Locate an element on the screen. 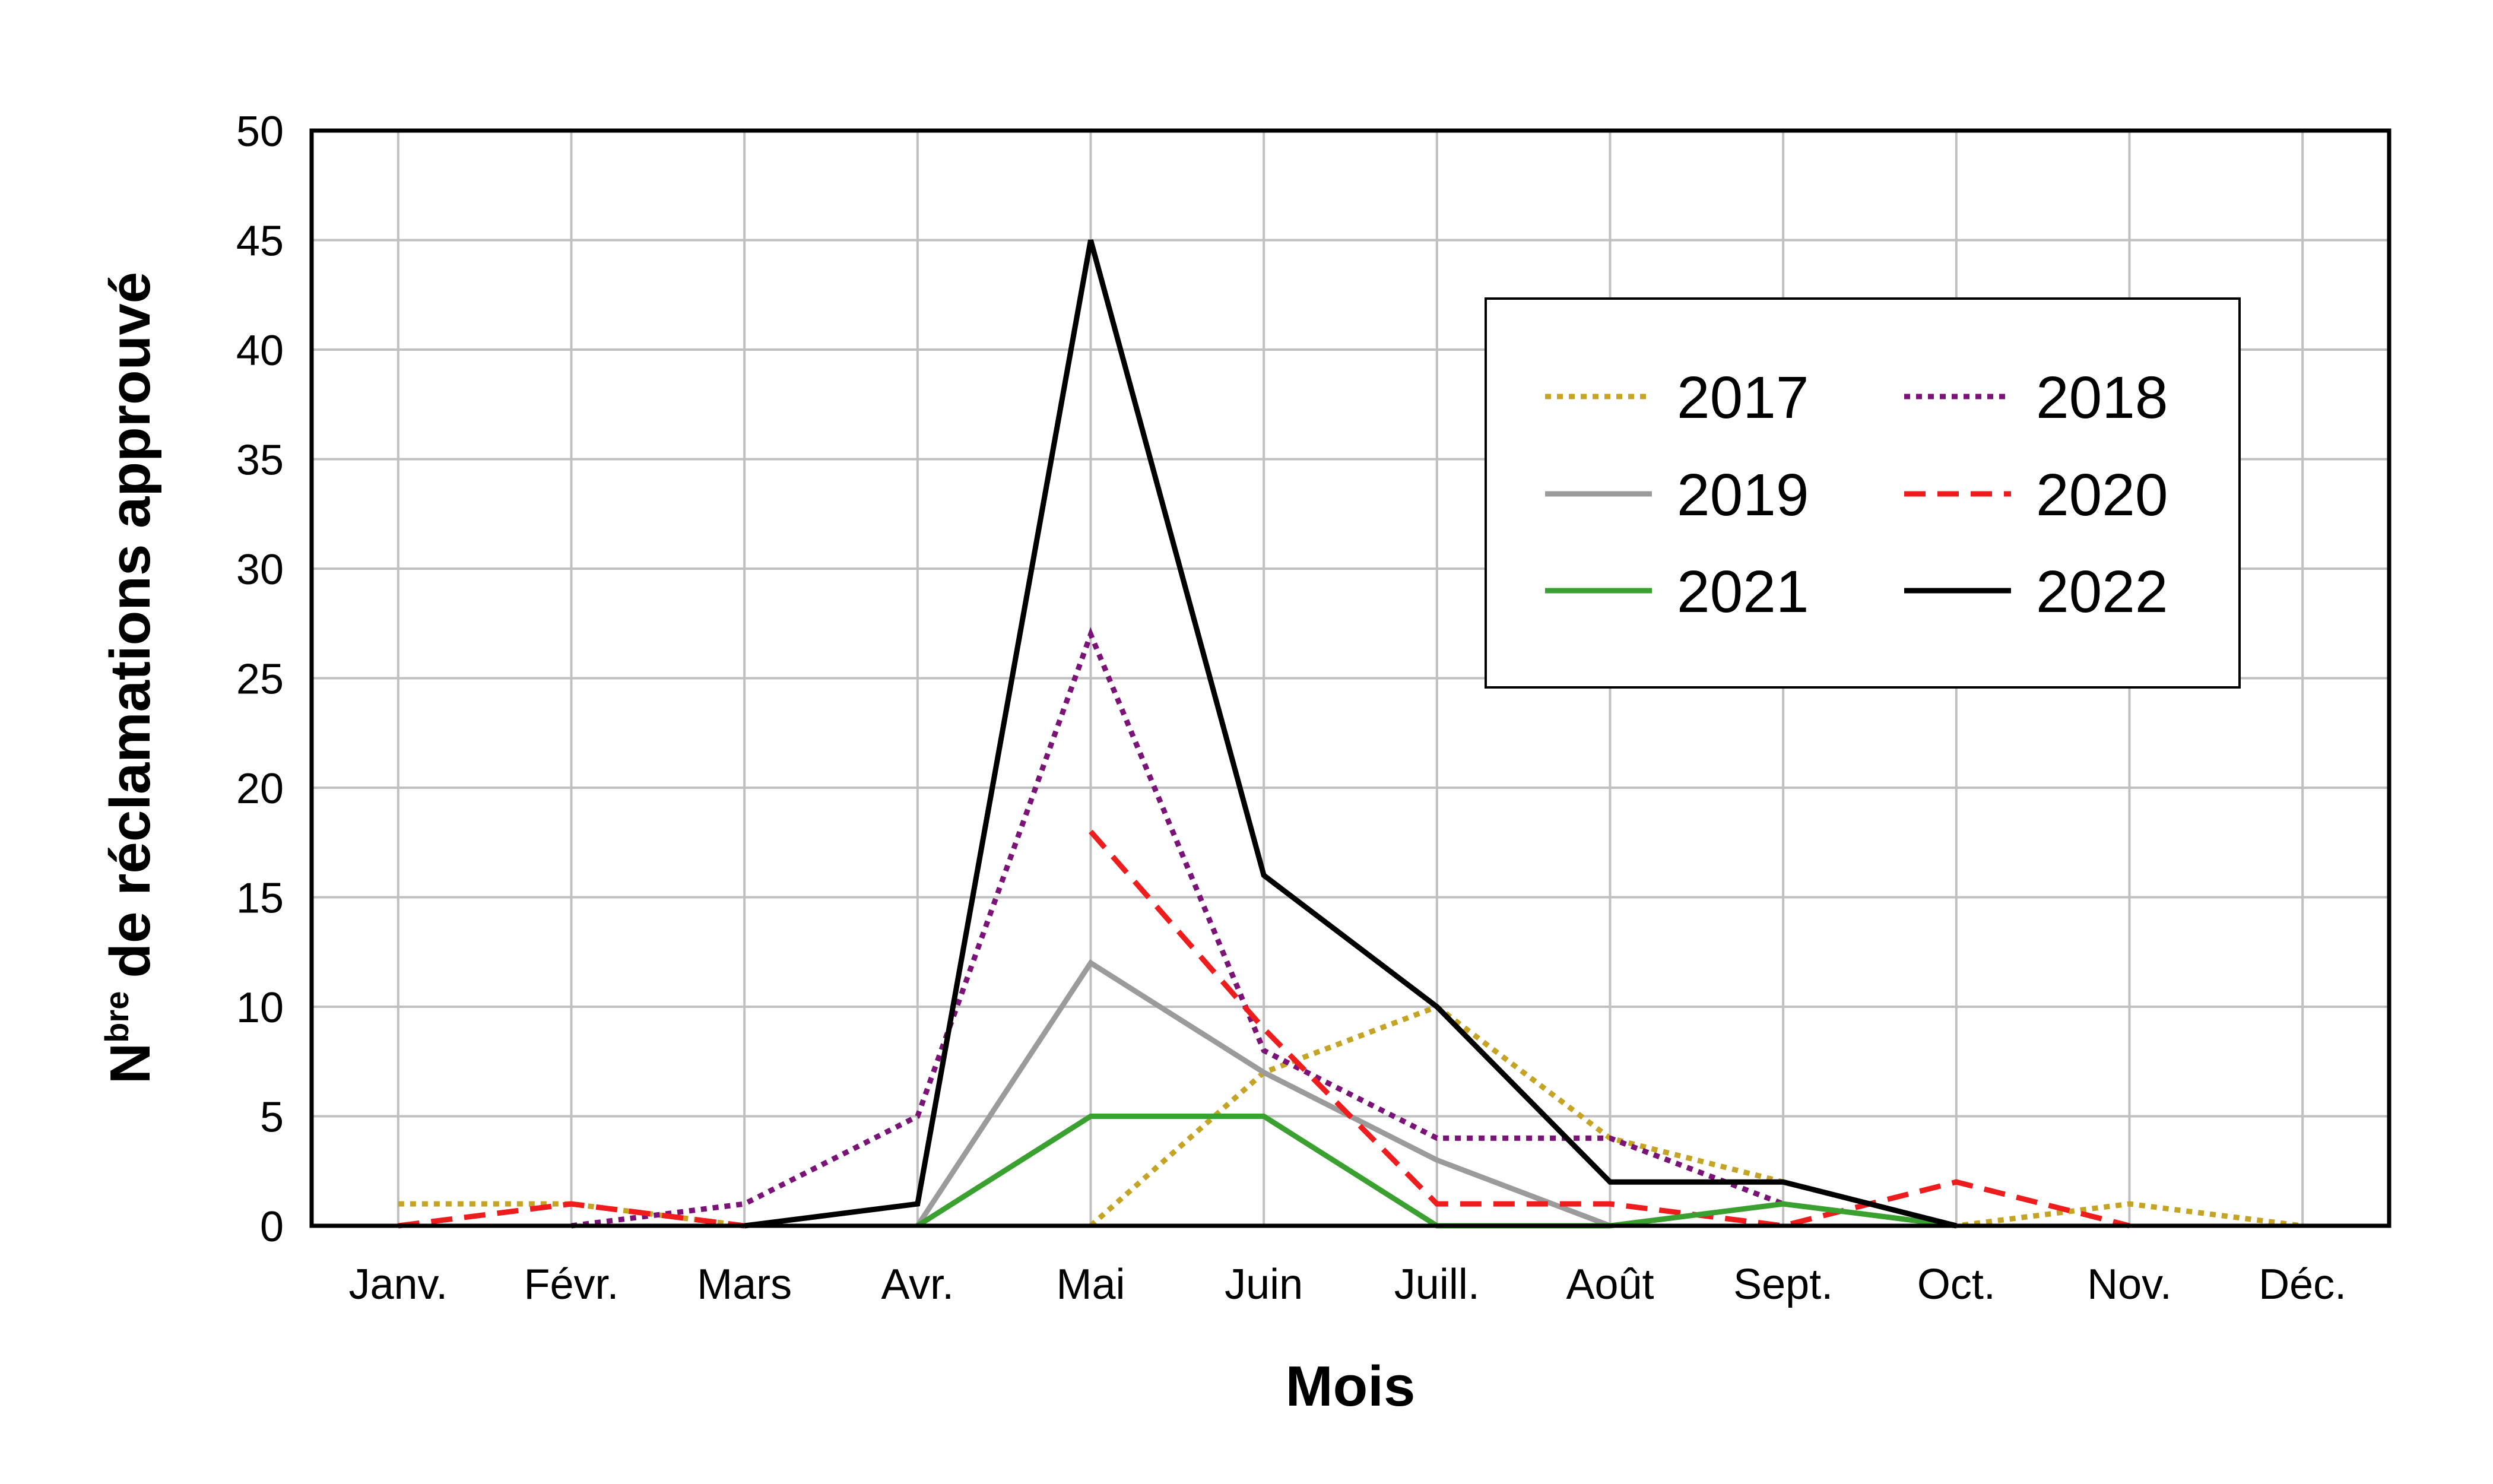 Image resolution: width=2493 pixels, height=1484 pixels. y-axis-ticks: 0 5 10 15 20 25 30 35 40 45 50 is located at coordinates (260, 679).